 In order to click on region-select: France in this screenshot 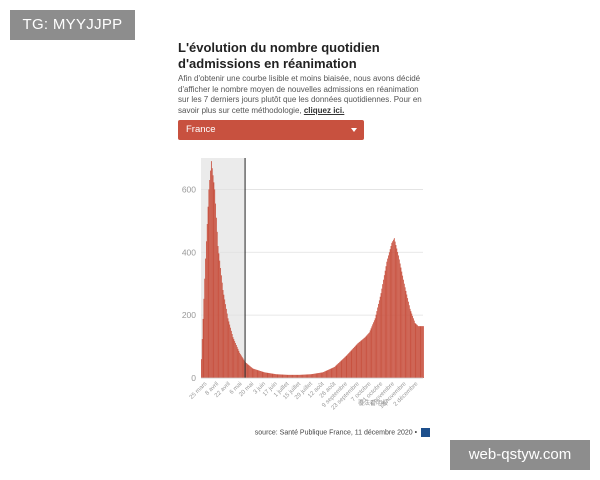, I will do `click(271, 130)`.